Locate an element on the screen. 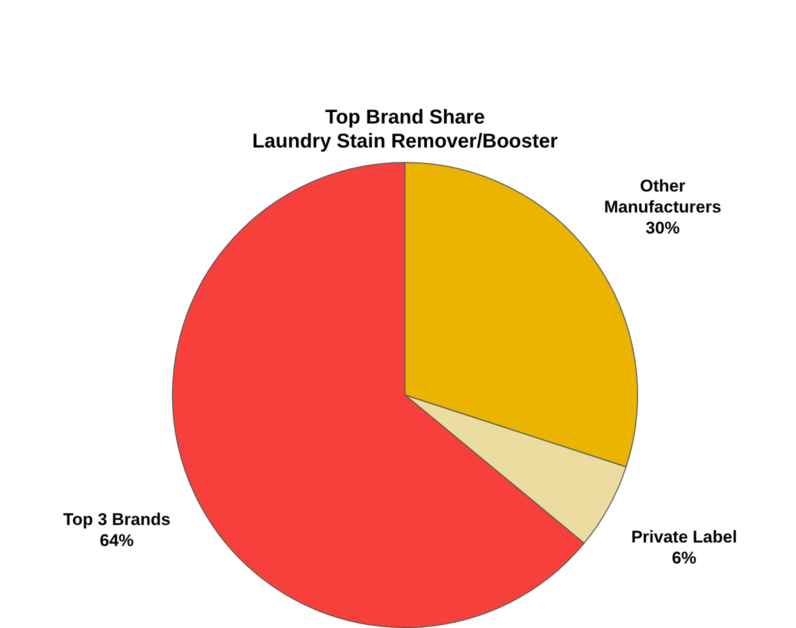  slice-label: Other Manufacturers is located at coordinates (663, 196).